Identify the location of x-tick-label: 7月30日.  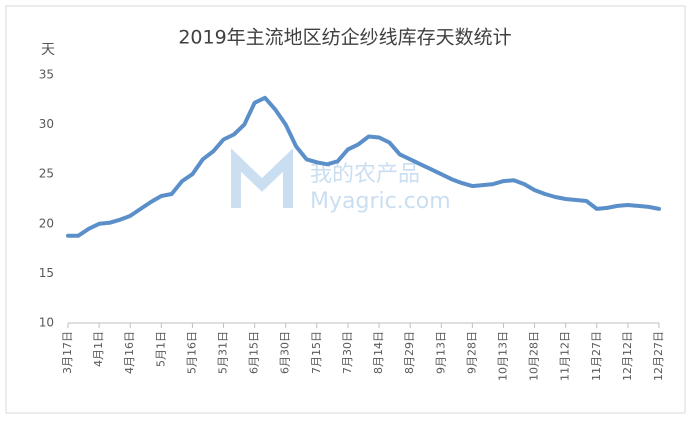
(347, 352).